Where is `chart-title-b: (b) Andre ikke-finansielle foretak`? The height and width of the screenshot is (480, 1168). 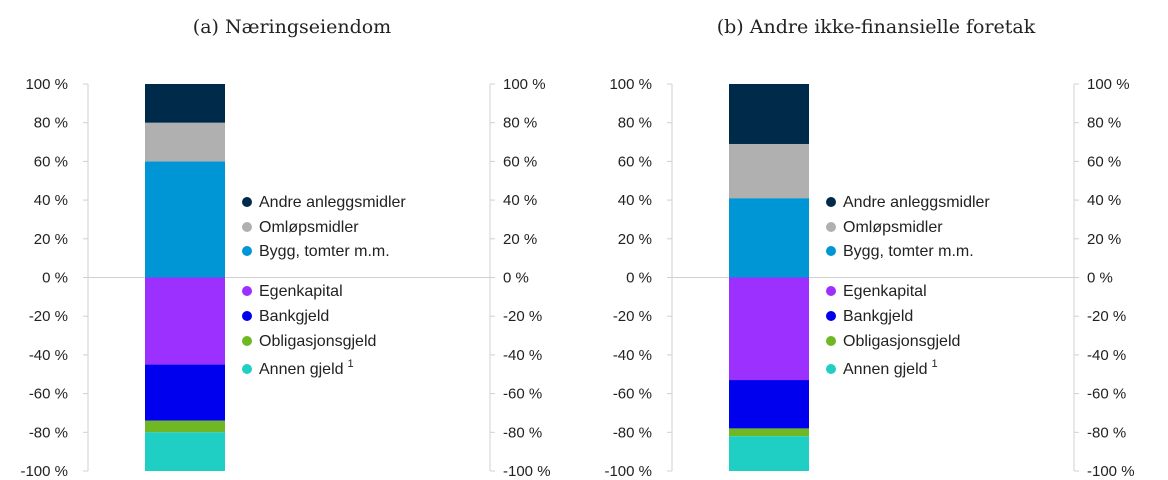 chart-title-b: (b) Andre ikke-finansielle foretak is located at coordinates (876, 27).